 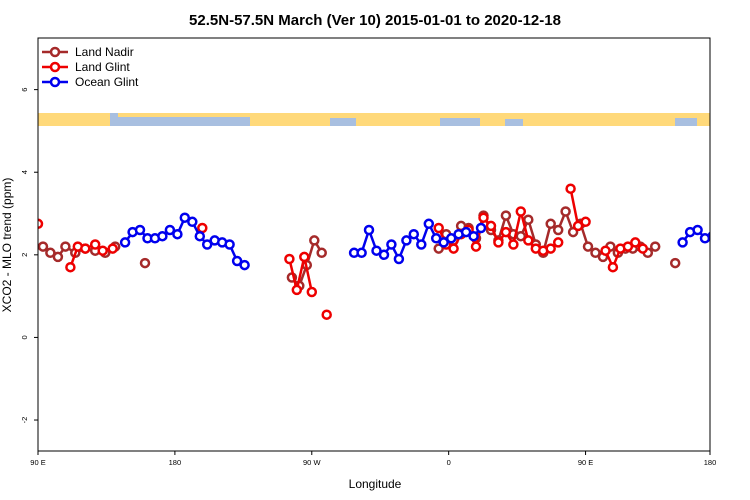 What do you see at coordinates (102, 67) in the screenshot?
I see `legend-label-land-glint: Land Glint` at bounding box center [102, 67].